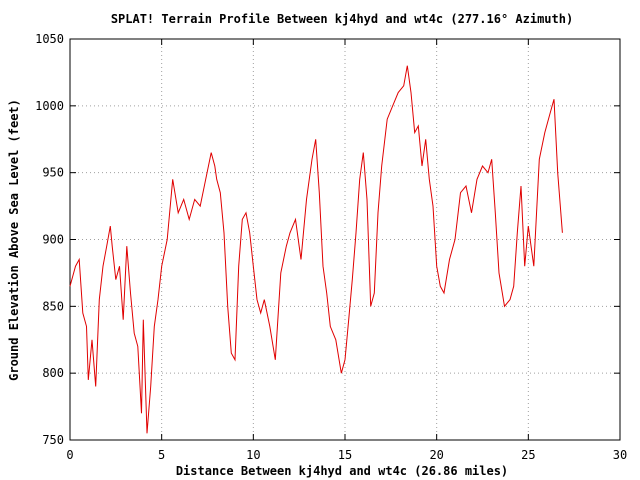  I want to click on y-axis-label: Ground Elevation Above Sea Level (feet), so click(14, 240).